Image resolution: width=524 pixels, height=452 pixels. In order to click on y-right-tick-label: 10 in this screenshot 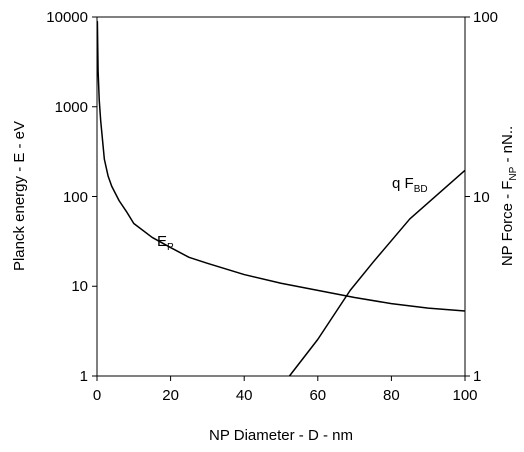, I will do `click(481, 197)`.